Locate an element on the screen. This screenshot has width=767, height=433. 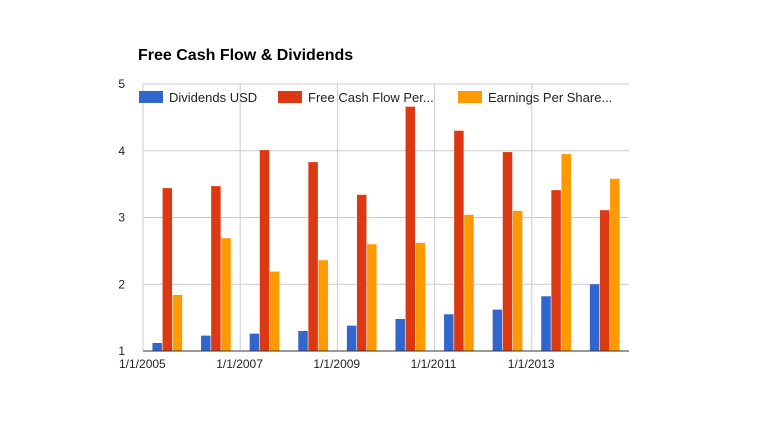
bar-free-cash-flow-per-share-2006 is located at coordinates (216, 268).